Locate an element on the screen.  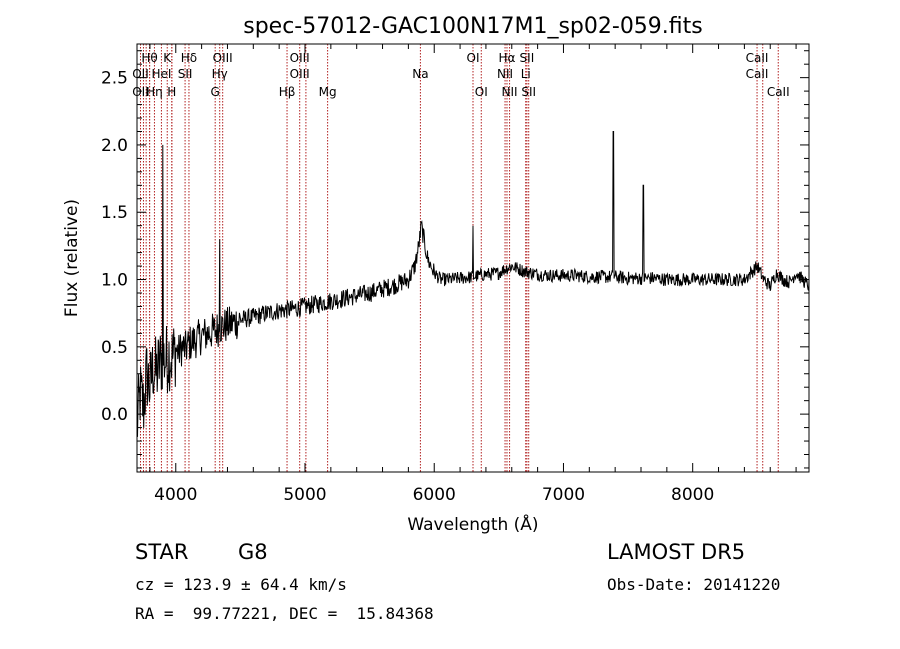
object-class: STAR is located at coordinates (162, 552).